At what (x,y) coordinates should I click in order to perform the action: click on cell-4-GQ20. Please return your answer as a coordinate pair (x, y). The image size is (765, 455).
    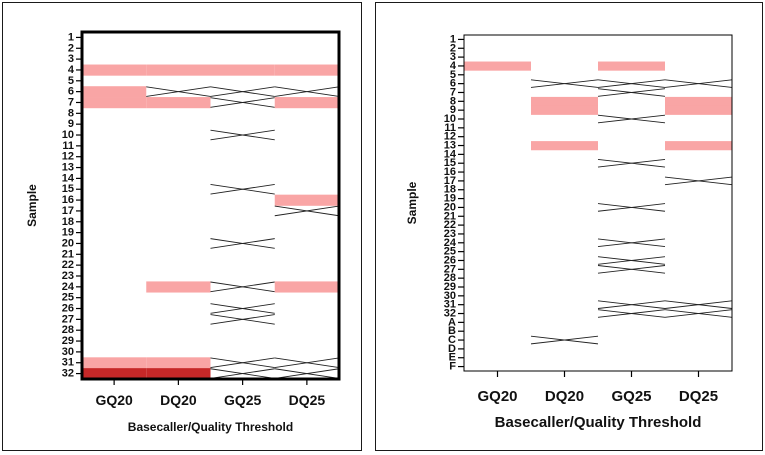
    Looking at the image, I should click on (497, 66).